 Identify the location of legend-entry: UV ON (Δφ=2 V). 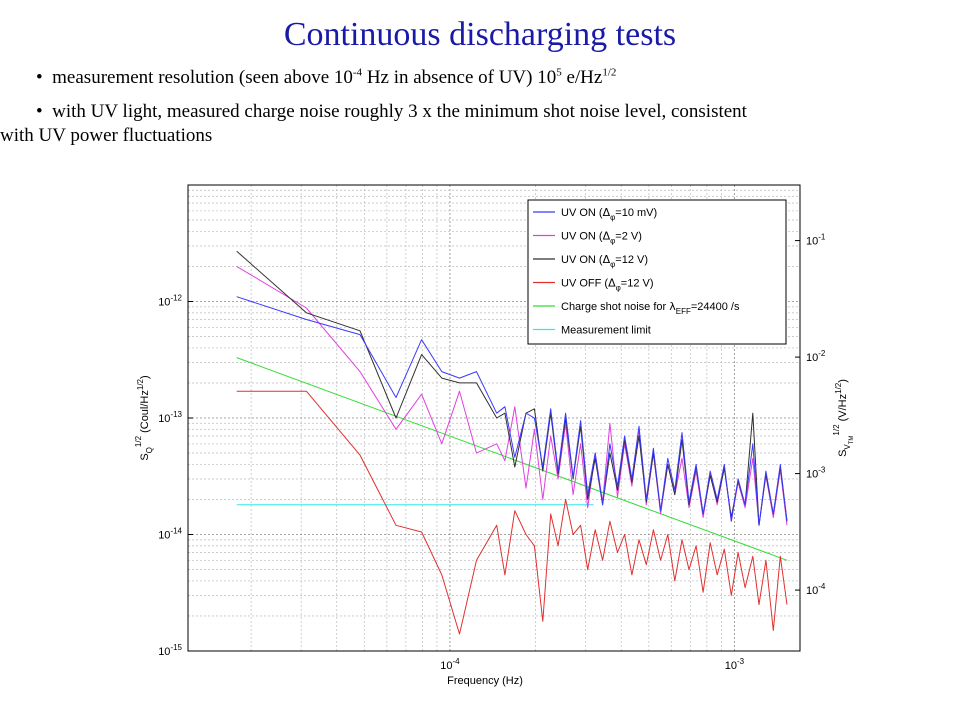
(601, 238).